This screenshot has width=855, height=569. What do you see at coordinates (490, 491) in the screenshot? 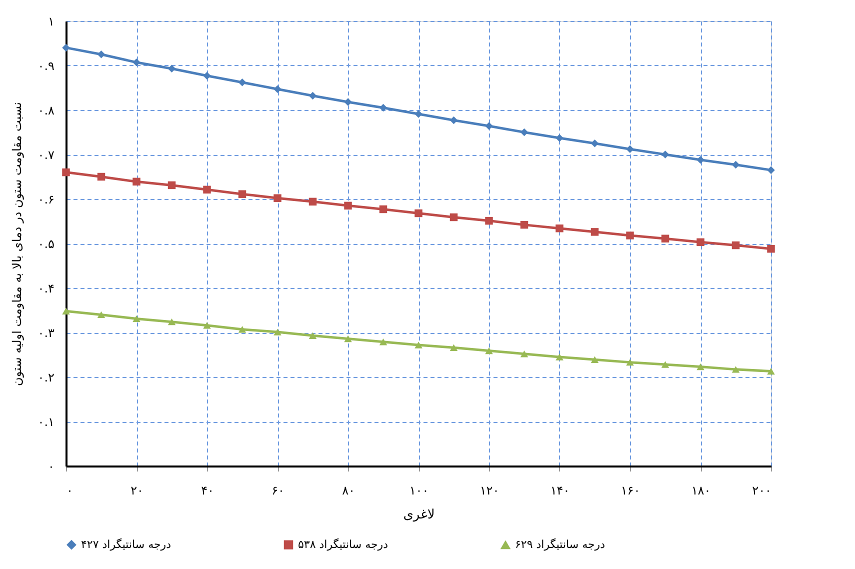
I see `x-tick-label: ۱۲۰` at bounding box center [490, 491].